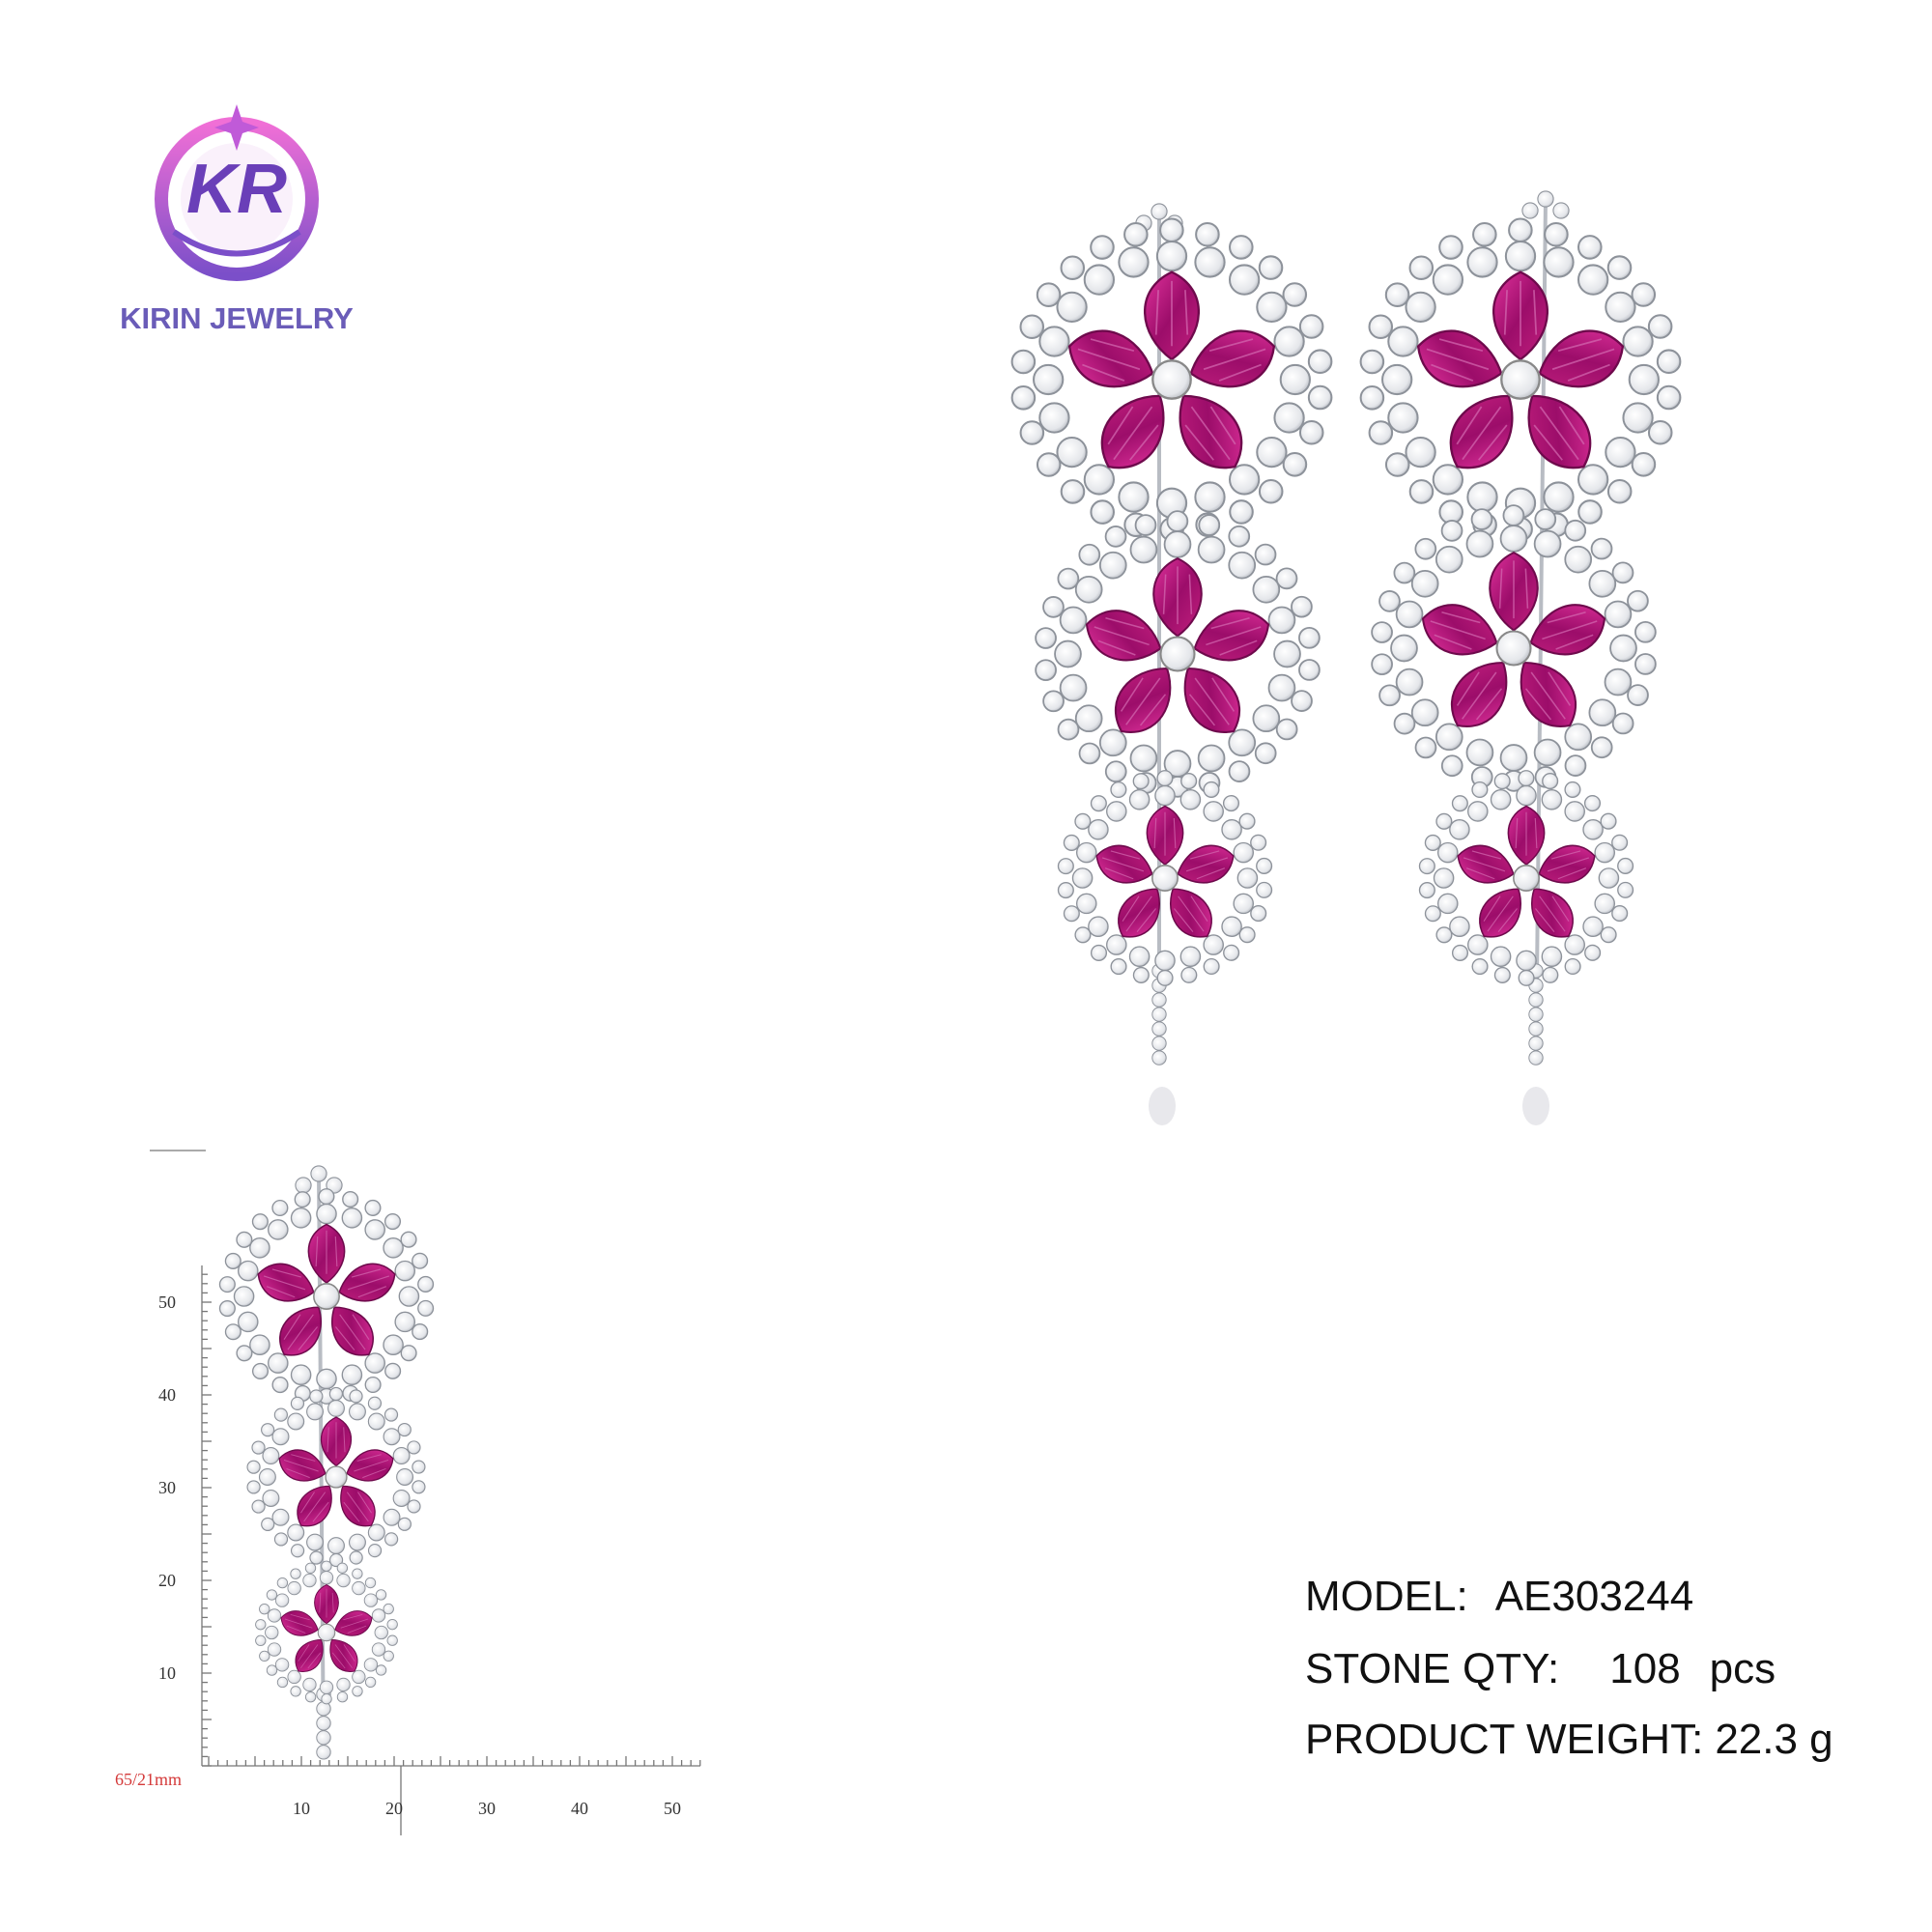 This screenshot has height=1932, width=1932. What do you see at coordinates (236, 189) in the screenshot?
I see `logo-monogram: KR` at bounding box center [236, 189].